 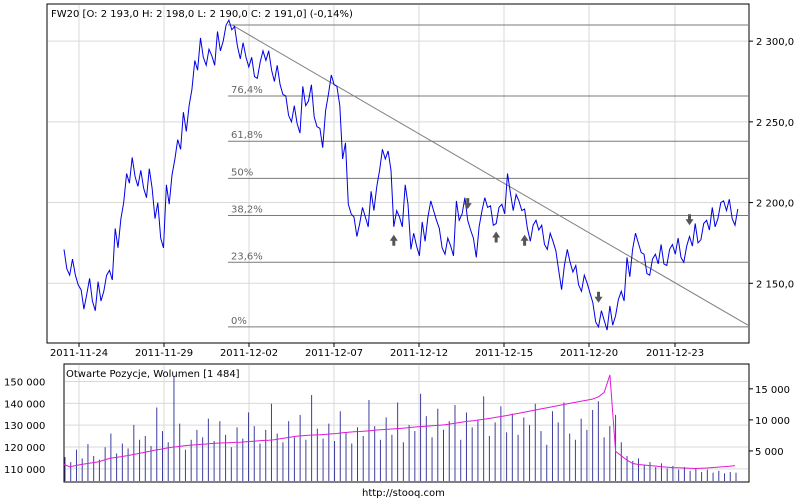 I want to click on fib-level-label: 61,8%, so click(x=247, y=135).